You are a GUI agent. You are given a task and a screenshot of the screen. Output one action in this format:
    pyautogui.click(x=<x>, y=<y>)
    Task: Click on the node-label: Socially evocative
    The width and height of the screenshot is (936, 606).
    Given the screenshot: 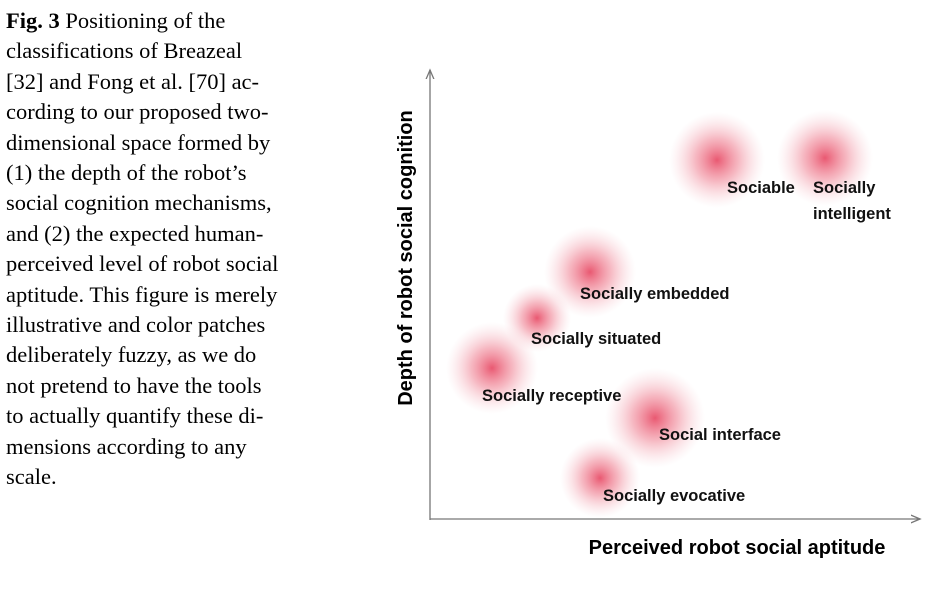 What is the action you would take?
    pyautogui.click(x=674, y=496)
    